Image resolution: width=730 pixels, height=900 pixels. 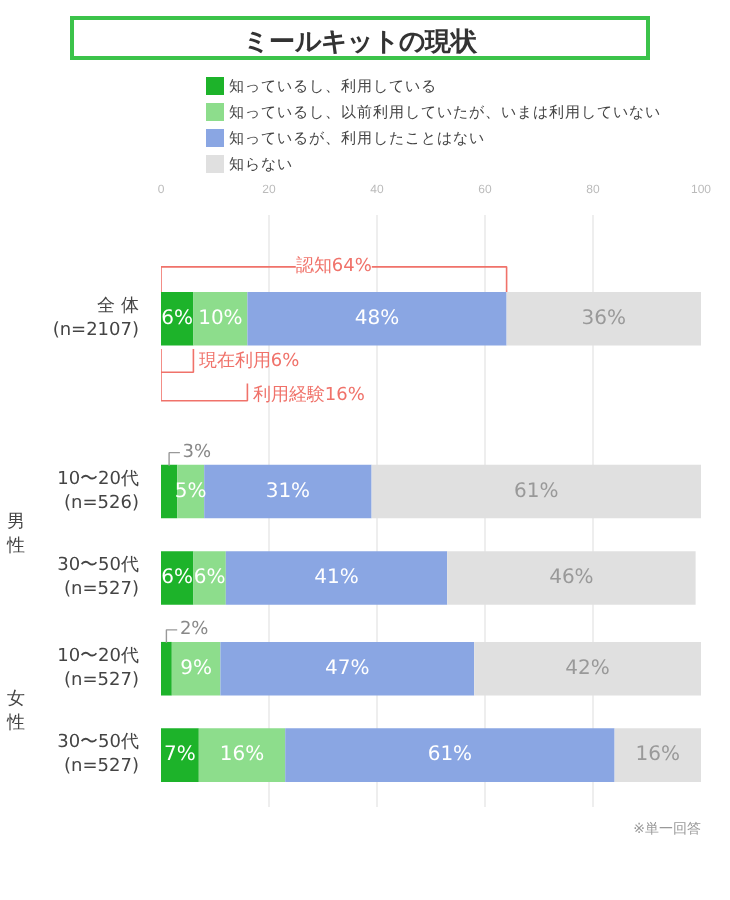 What do you see at coordinates (197, 452) in the screenshot?
I see `data-label: 3%` at bounding box center [197, 452].